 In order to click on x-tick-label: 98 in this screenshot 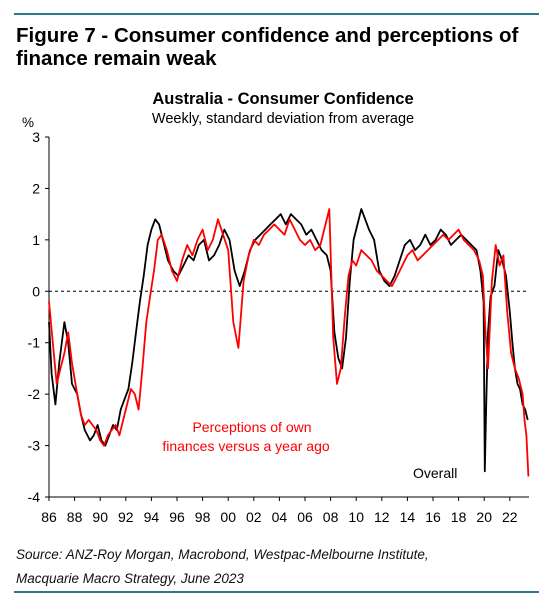, I will do `click(203, 517)`.